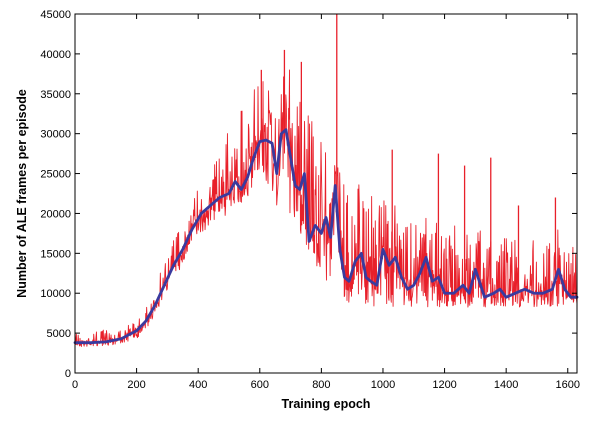  Describe the element at coordinates (59, 334) in the screenshot. I see `y-tick-label: 5000` at that location.